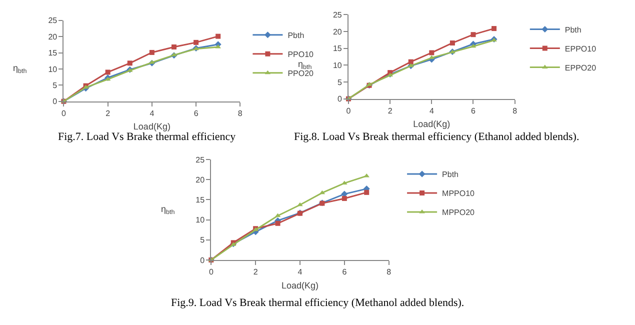 The height and width of the screenshot is (325, 635). What do you see at coordinates (580, 49) in the screenshot?
I see `legend-label: EPPO10` at bounding box center [580, 49].